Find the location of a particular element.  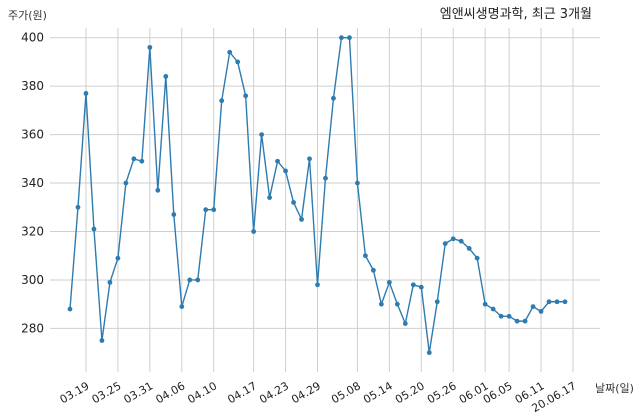

y-tick-label: 360 is located at coordinates (32, 135).